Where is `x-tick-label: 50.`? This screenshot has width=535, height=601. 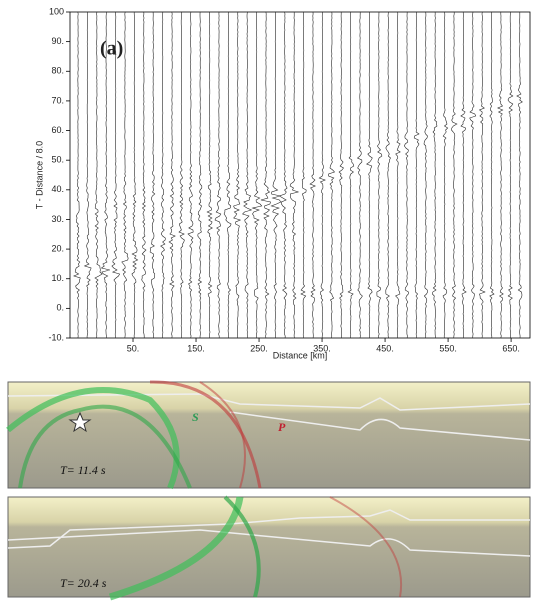
x-tick-label: 50. is located at coordinates (133, 348).